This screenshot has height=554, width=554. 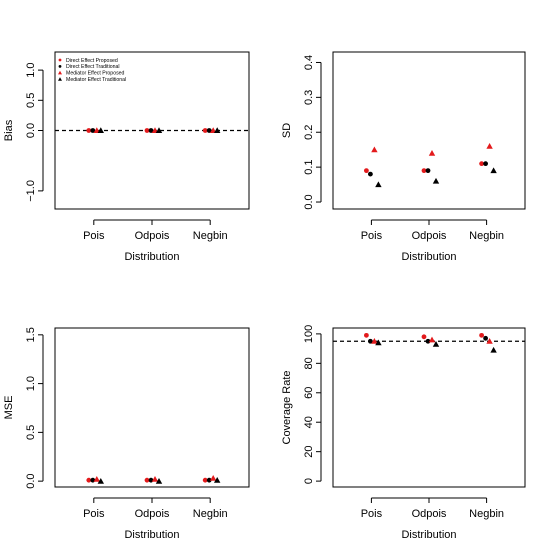 I want to click on y-tick-label: 0.4, so click(x=309, y=62).